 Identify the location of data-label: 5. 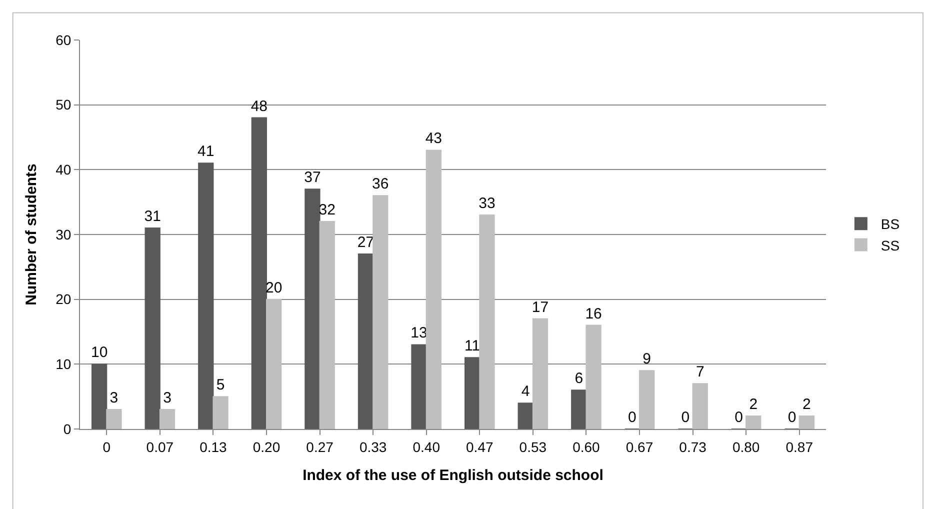
(220, 385).